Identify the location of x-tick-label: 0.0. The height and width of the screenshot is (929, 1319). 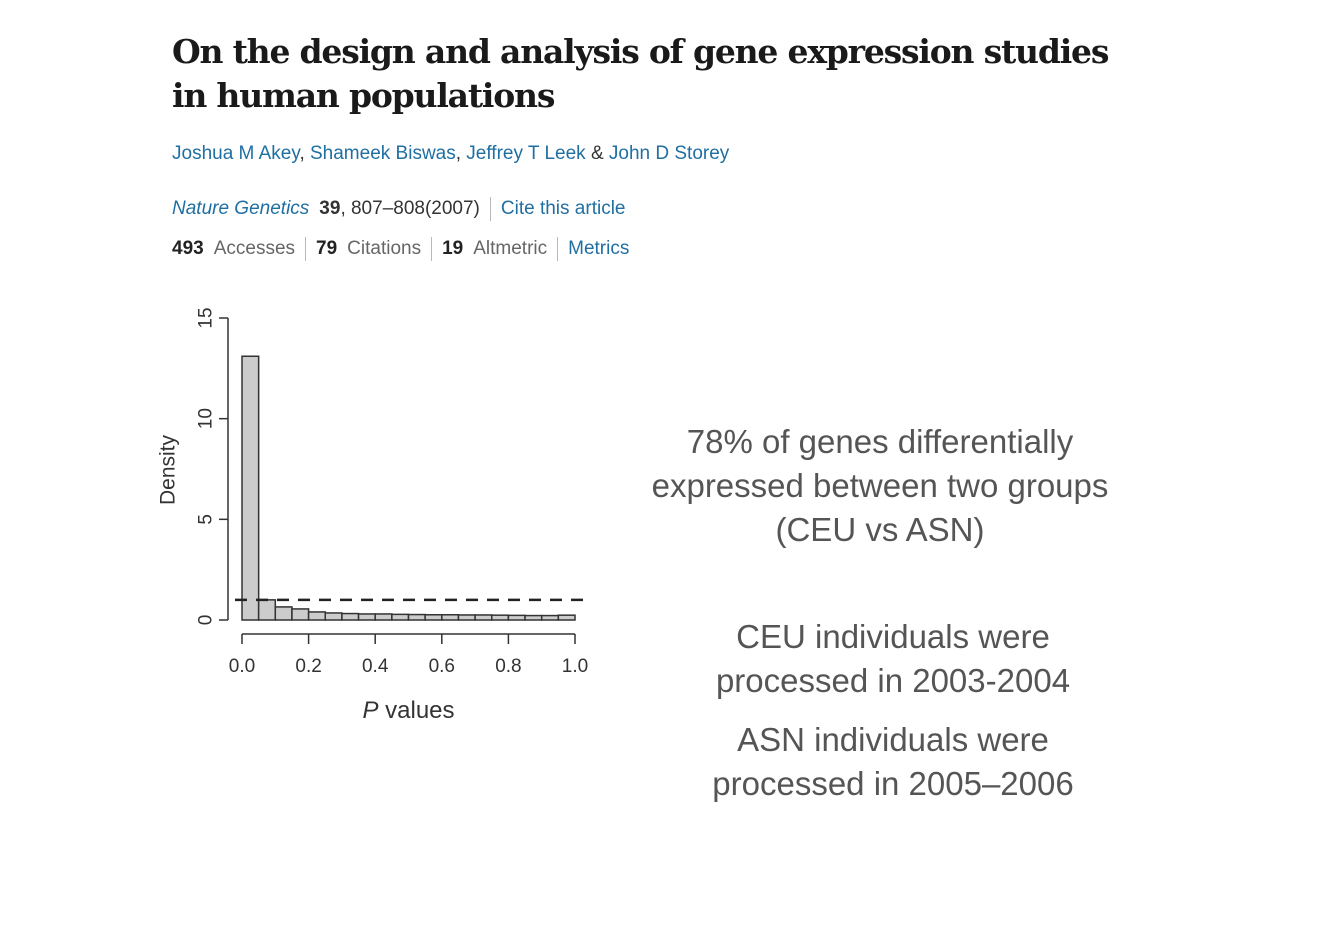
(242, 666).